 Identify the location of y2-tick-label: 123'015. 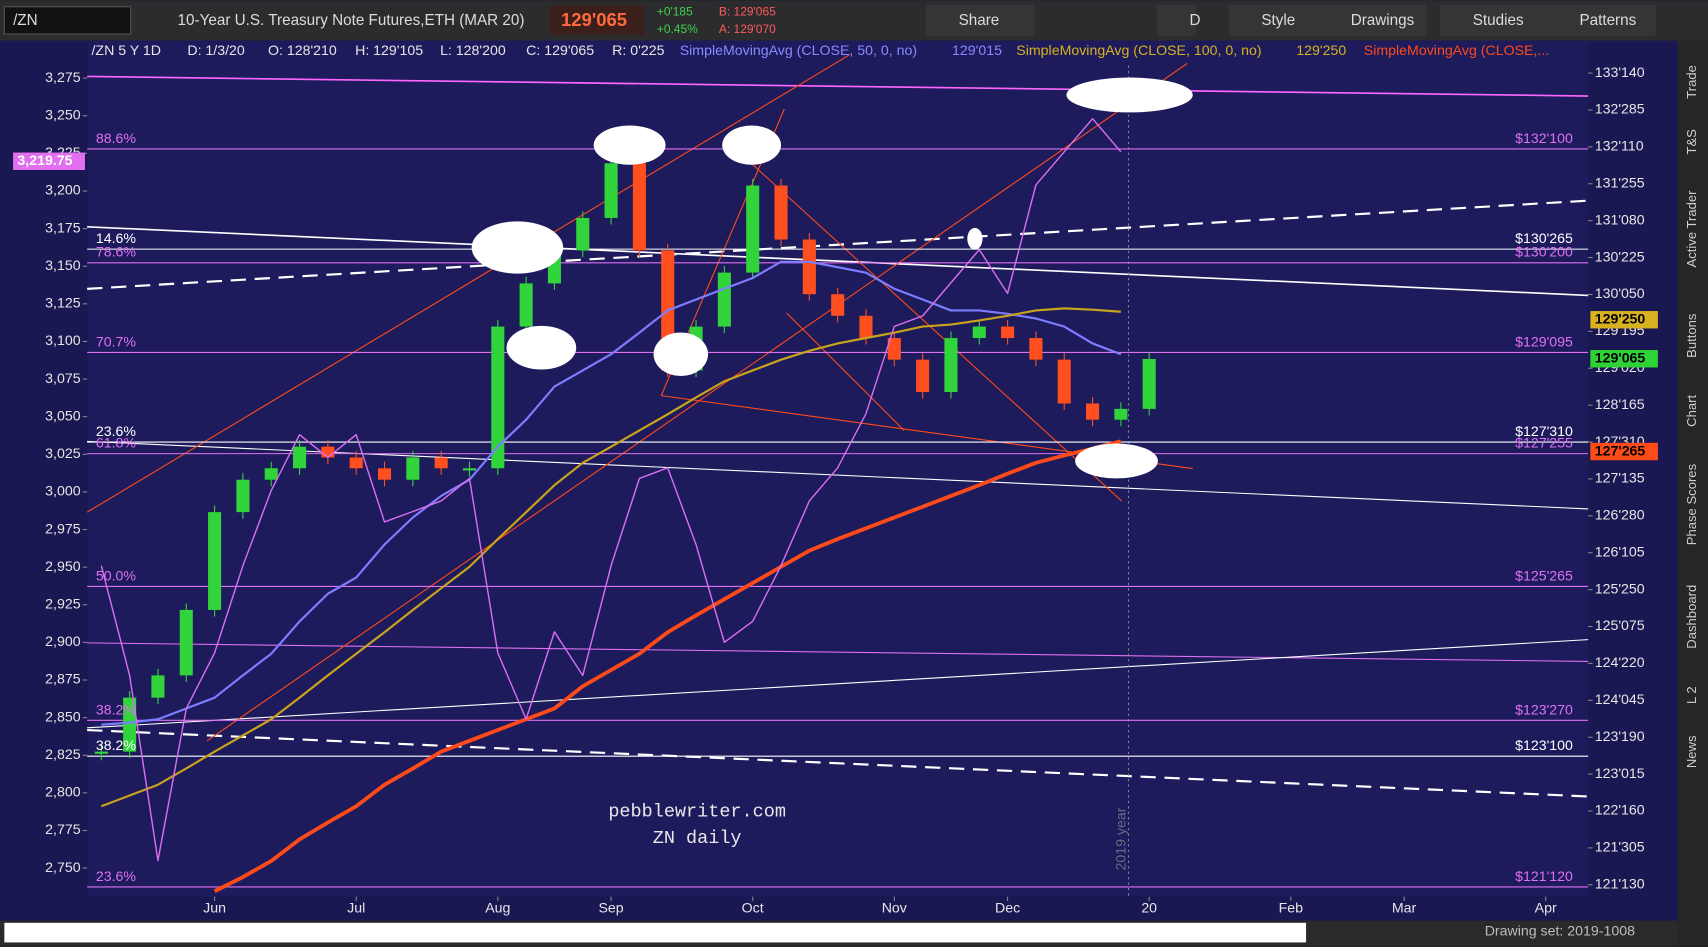
(1620, 774).